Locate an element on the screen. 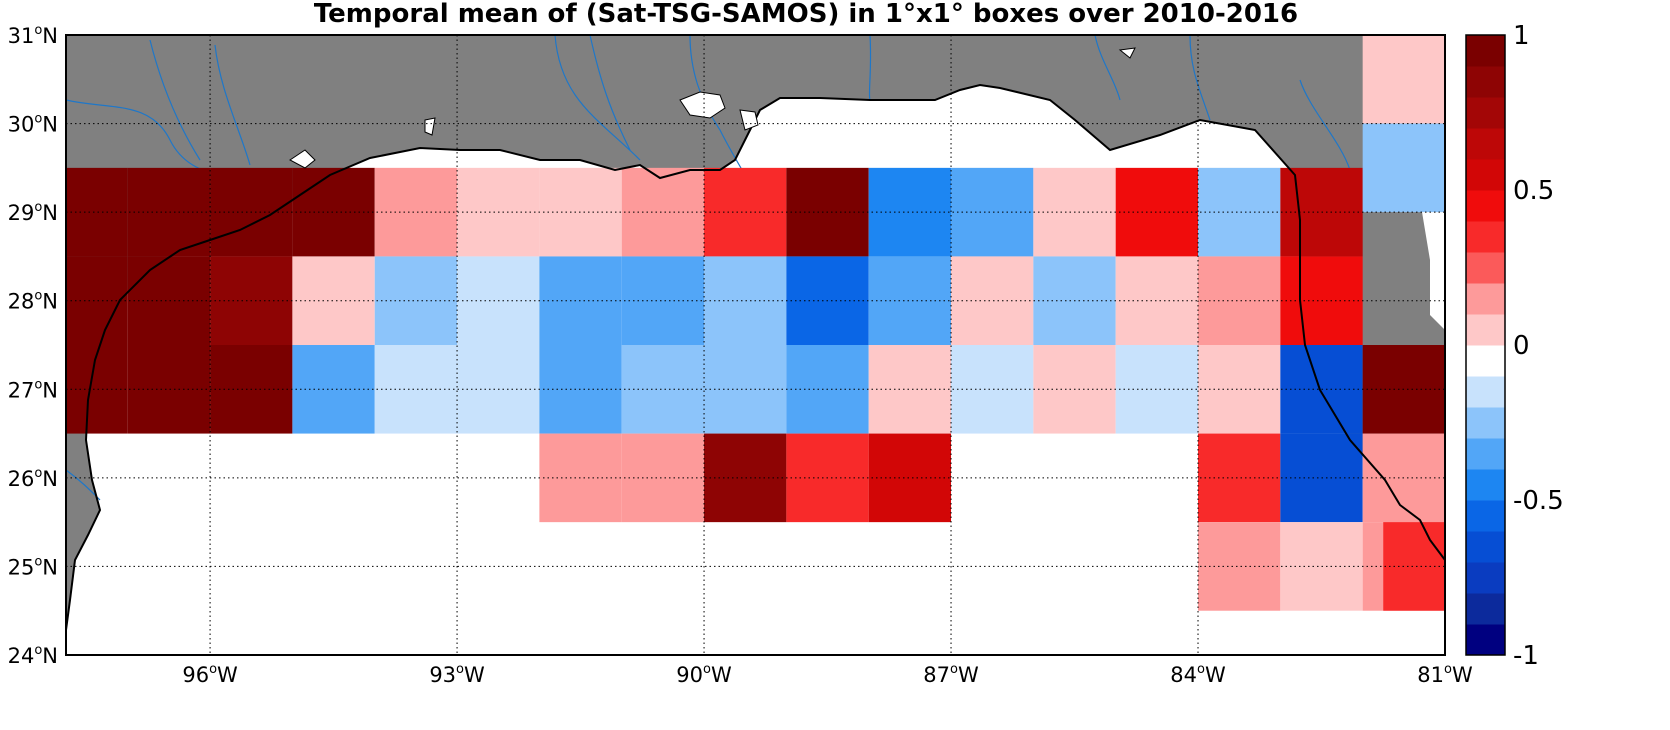  colorbar-tick-label: -1 is located at coordinates (1526, 656).